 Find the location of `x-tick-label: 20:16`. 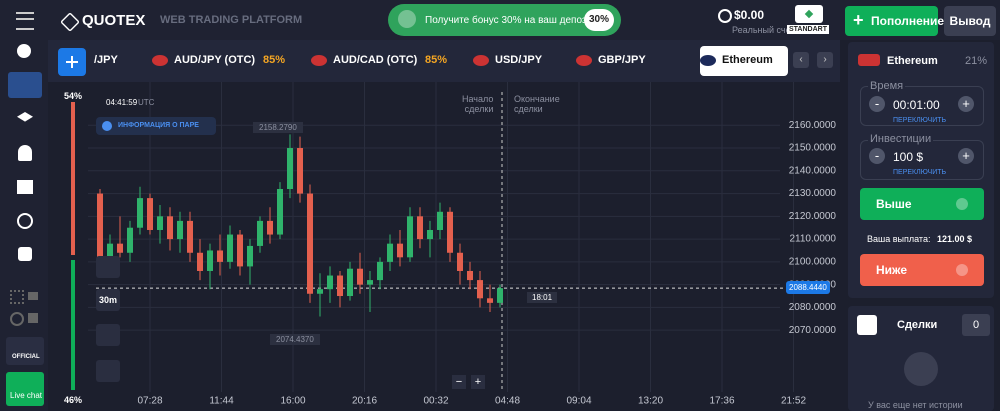

x-tick-label: 20:16 is located at coordinates (364, 401).